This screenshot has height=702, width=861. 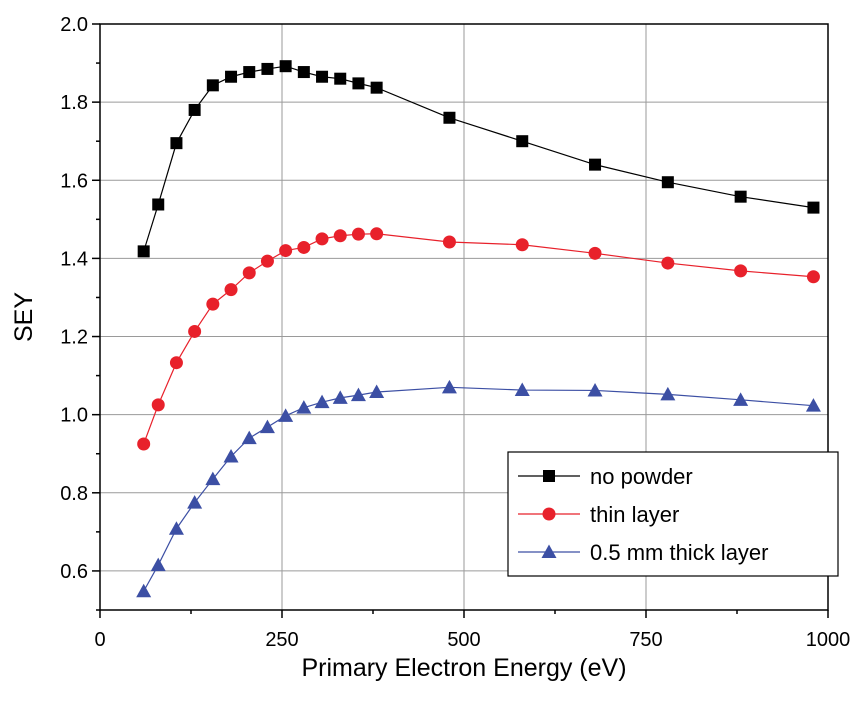 I want to click on legend-label-1: thin layer, so click(x=634, y=514).